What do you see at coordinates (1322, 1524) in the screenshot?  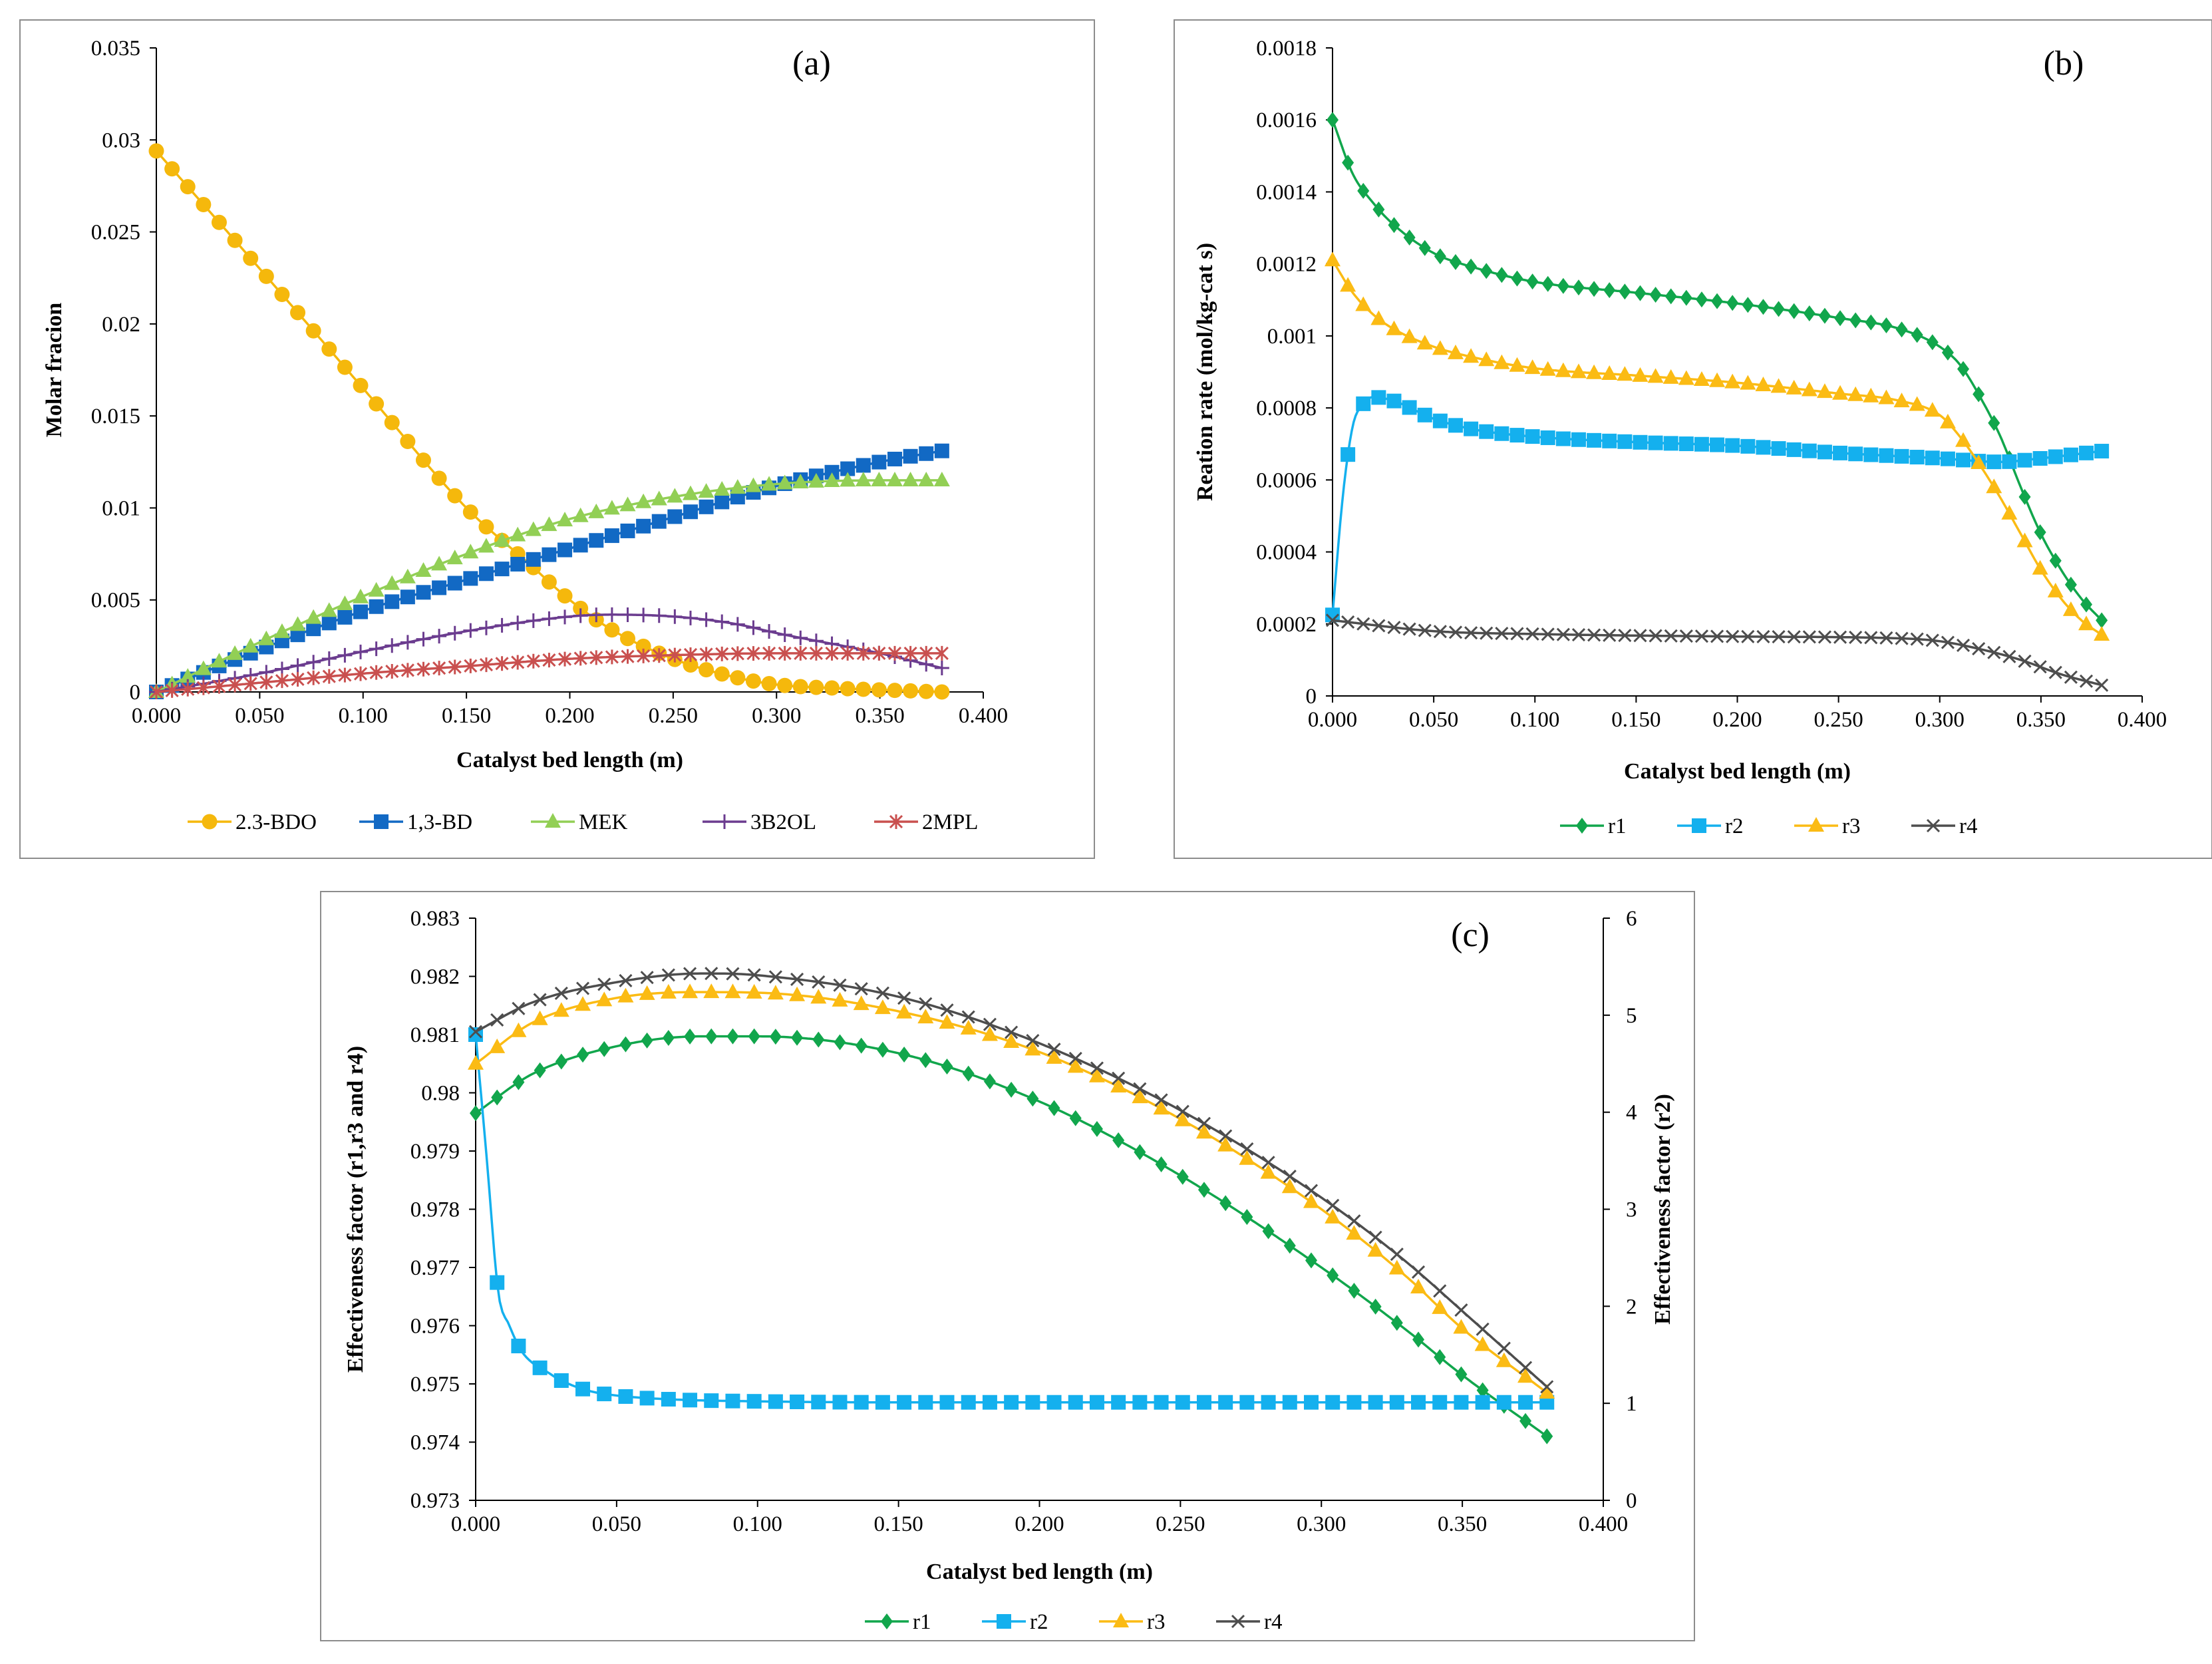 I see `x-tick-label: 0.300` at bounding box center [1322, 1524].